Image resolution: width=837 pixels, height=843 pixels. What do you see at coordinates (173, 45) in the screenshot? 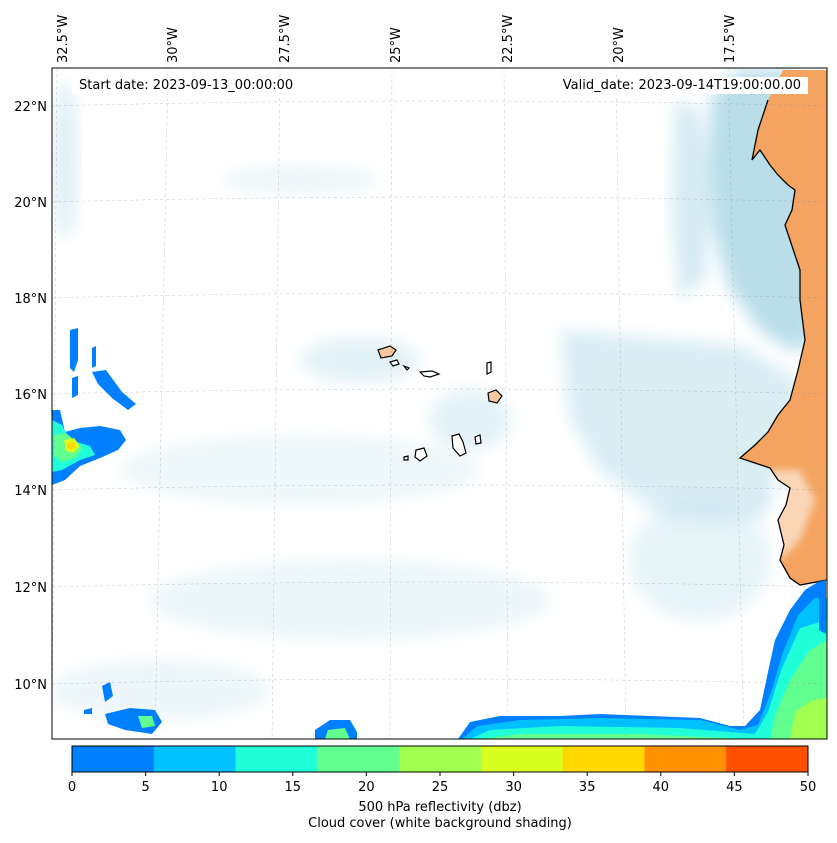
I see `lon-label: 30°W` at bounding box center [173, 45].